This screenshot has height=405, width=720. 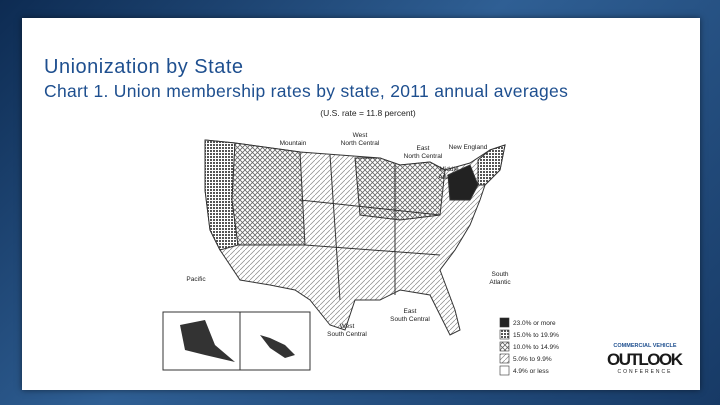 What do you see at coordinates (277, 346) in the screenshot?
I see `hawaii` at bounding box center [277, 346].